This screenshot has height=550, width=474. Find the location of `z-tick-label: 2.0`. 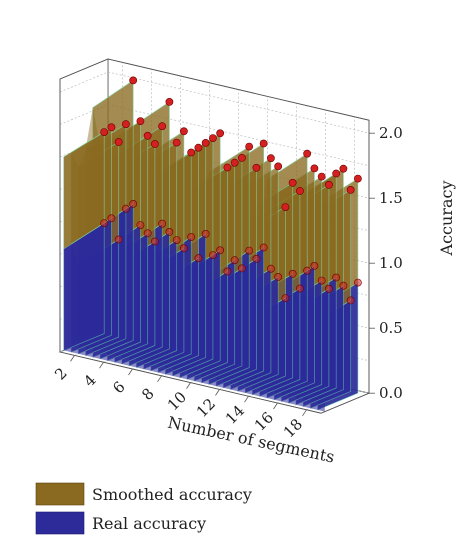

z-tick-label: 2.0 is located at coordinates (391, 133).